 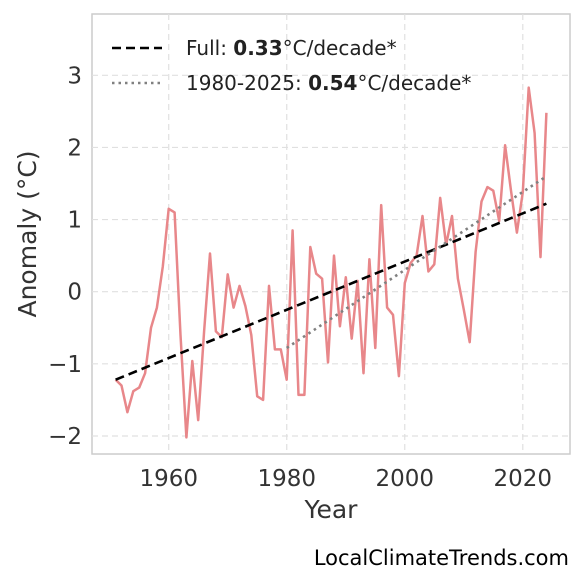 What do you see at coordinates (168, 479) in the screenshot?
I see `x-tick-label: 1960` at bounding box center [168, 479].